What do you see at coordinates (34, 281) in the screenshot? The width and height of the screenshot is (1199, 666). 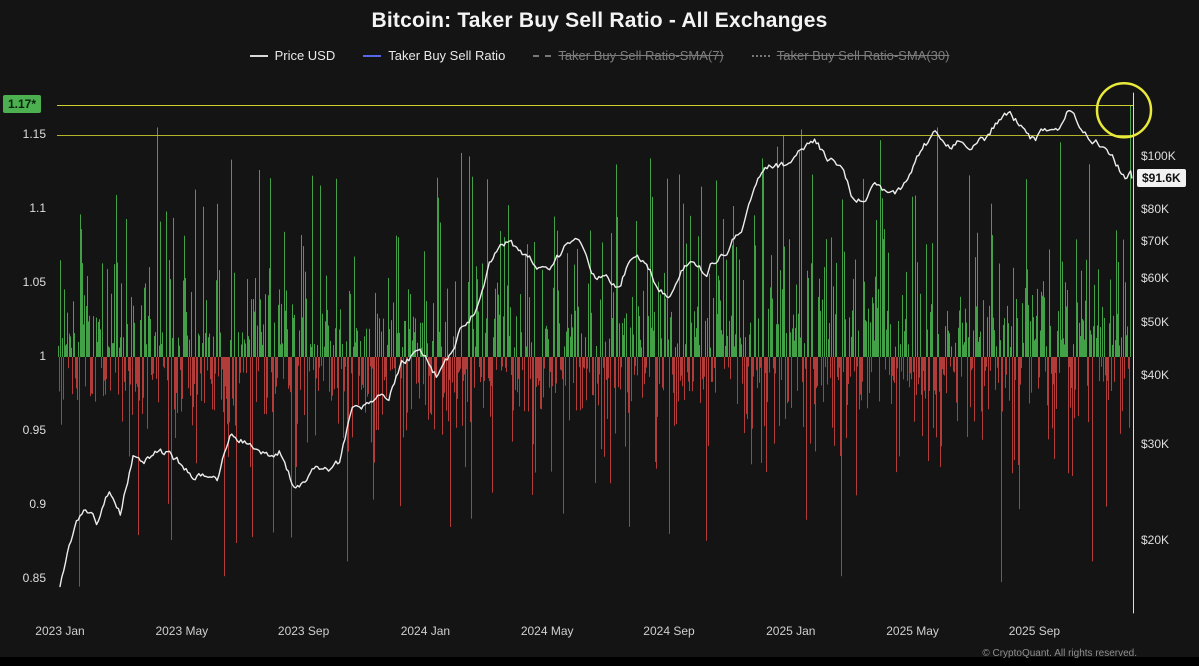 I see `left-axis-tick: 1.05` at bounding box center [34, 281].